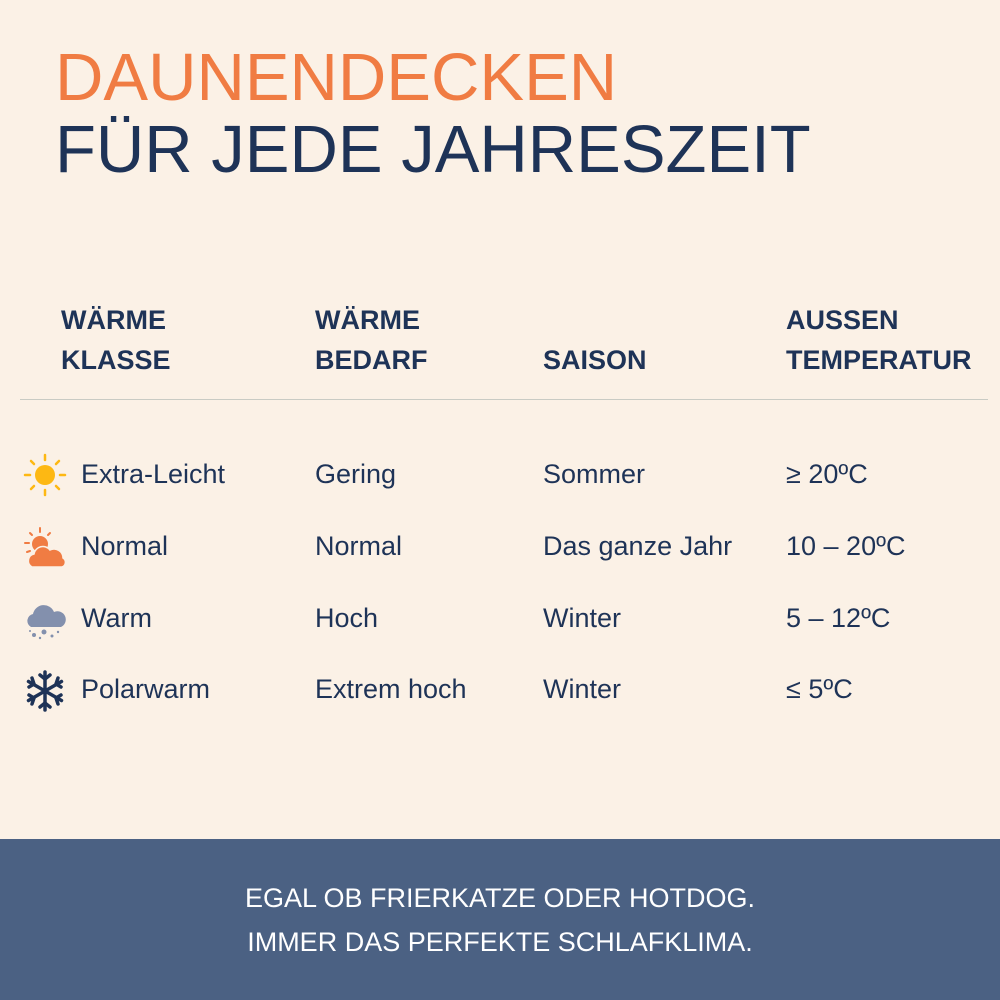 Image resolution: width=1000 pixels, height=1000 pixels. What do you see at coordinates (116, 618) in the screenshot?
I see `cell-klasse: Warm` at bounding box center [116, 618].